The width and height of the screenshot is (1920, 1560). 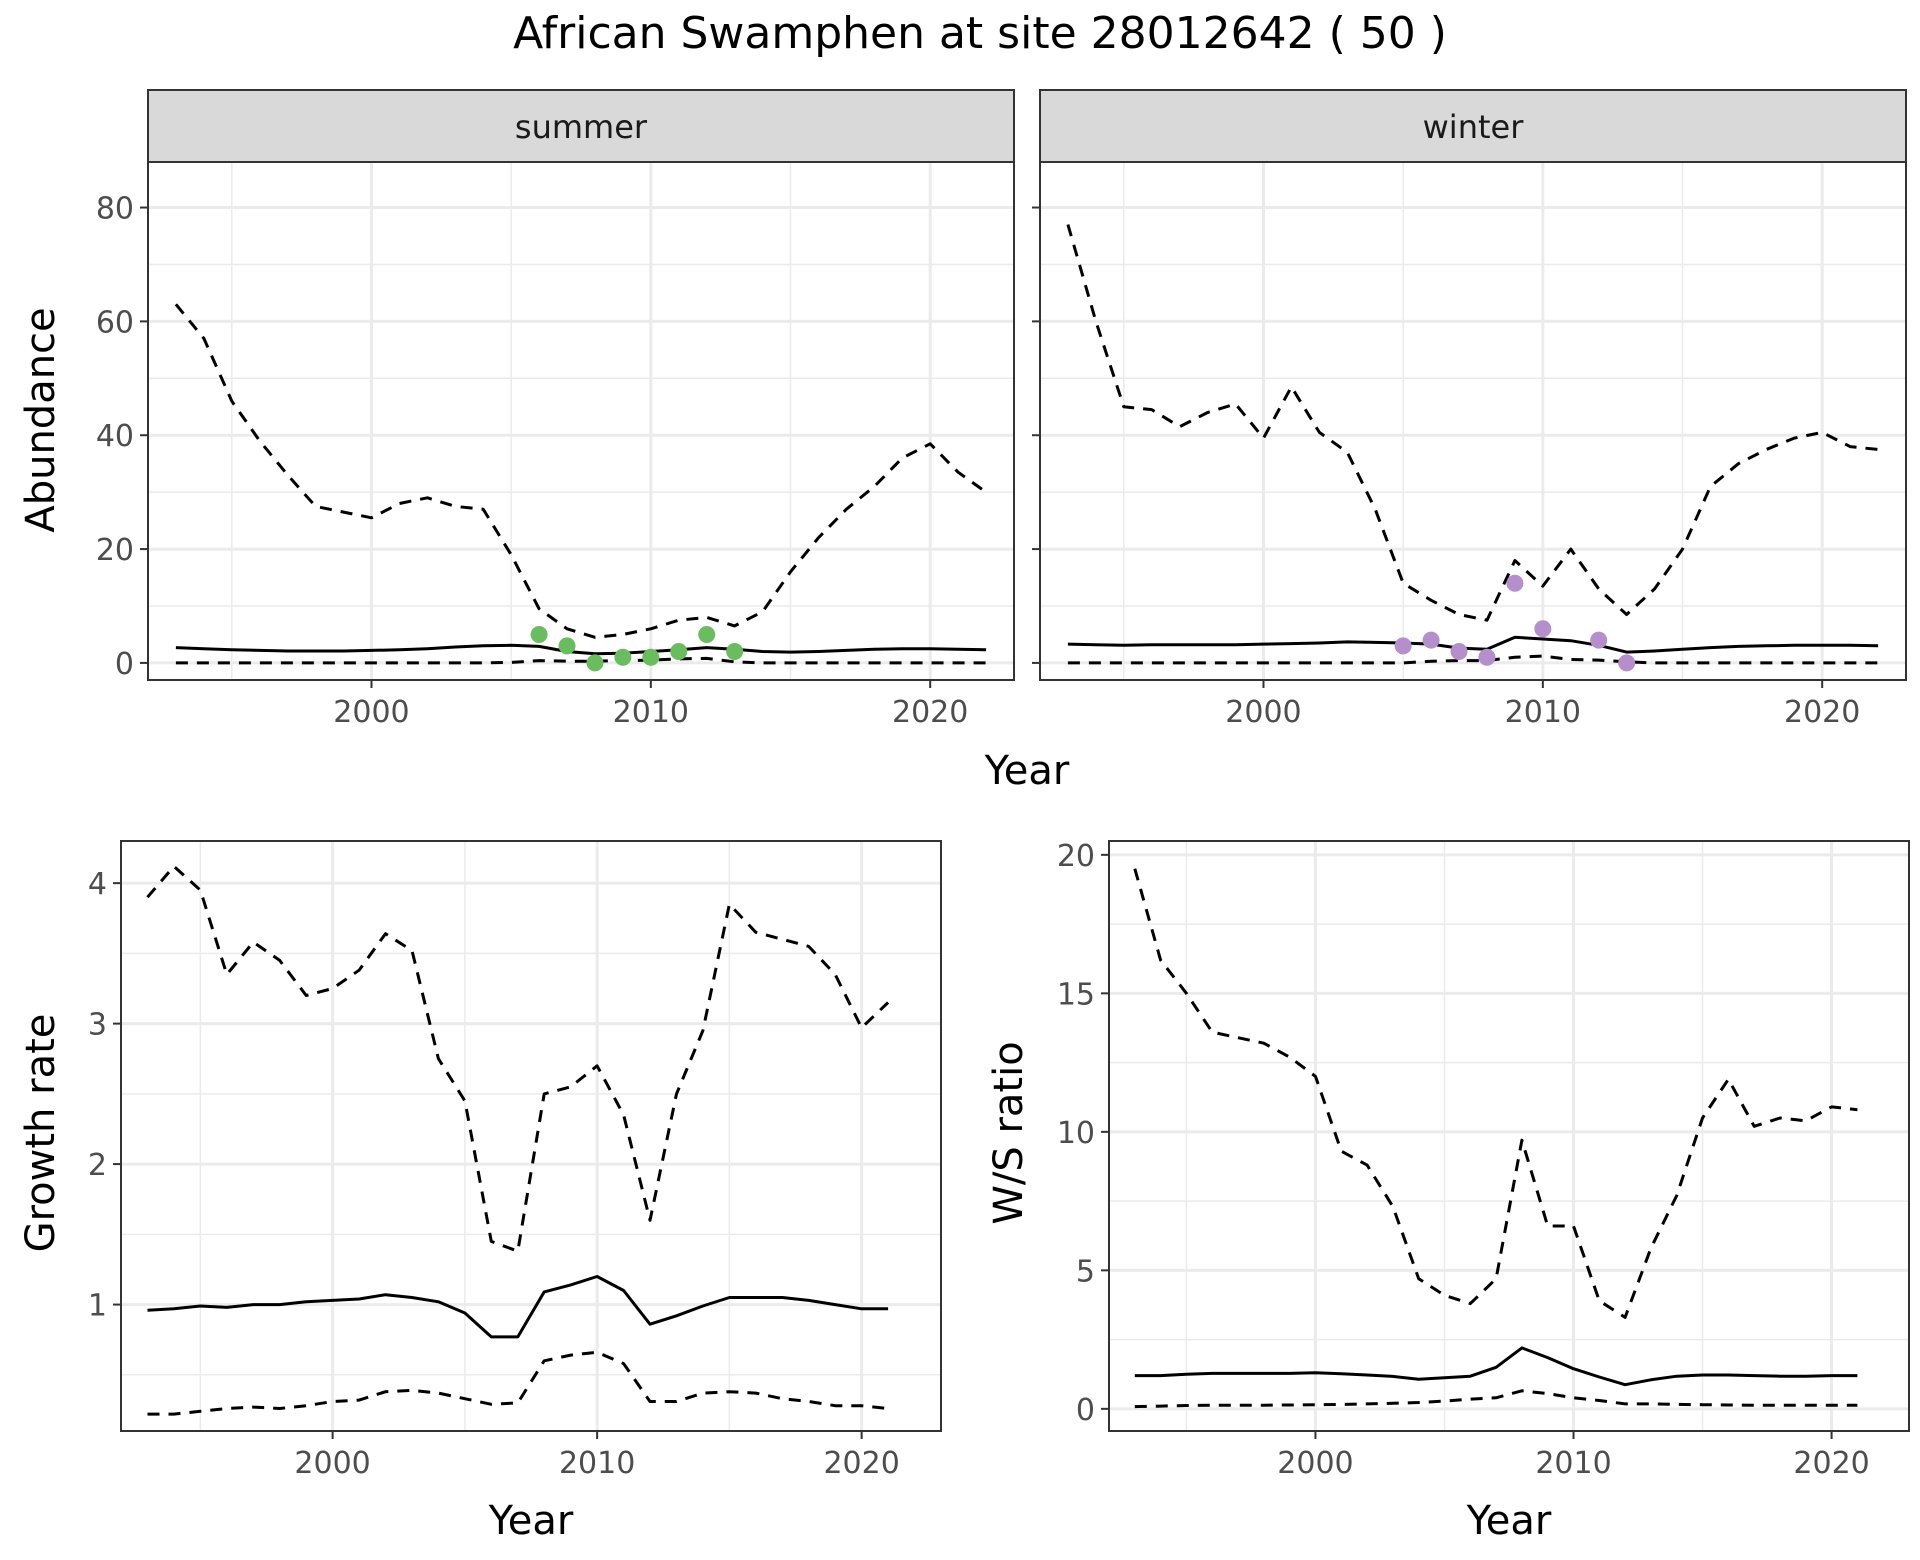 I want to click on growth-x-tick-label: 2020, so click(x=861, y=1463).